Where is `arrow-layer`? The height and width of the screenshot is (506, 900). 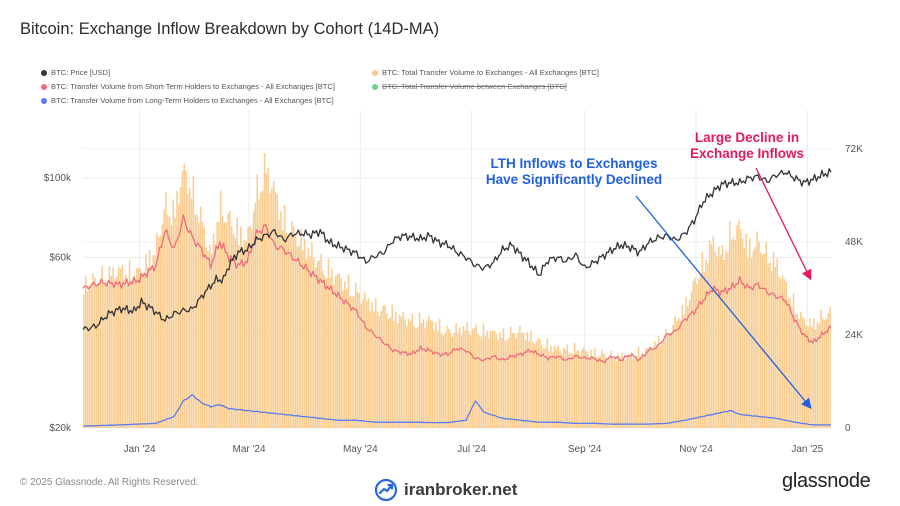 arrow-layer is located at coordinates (723, 288).